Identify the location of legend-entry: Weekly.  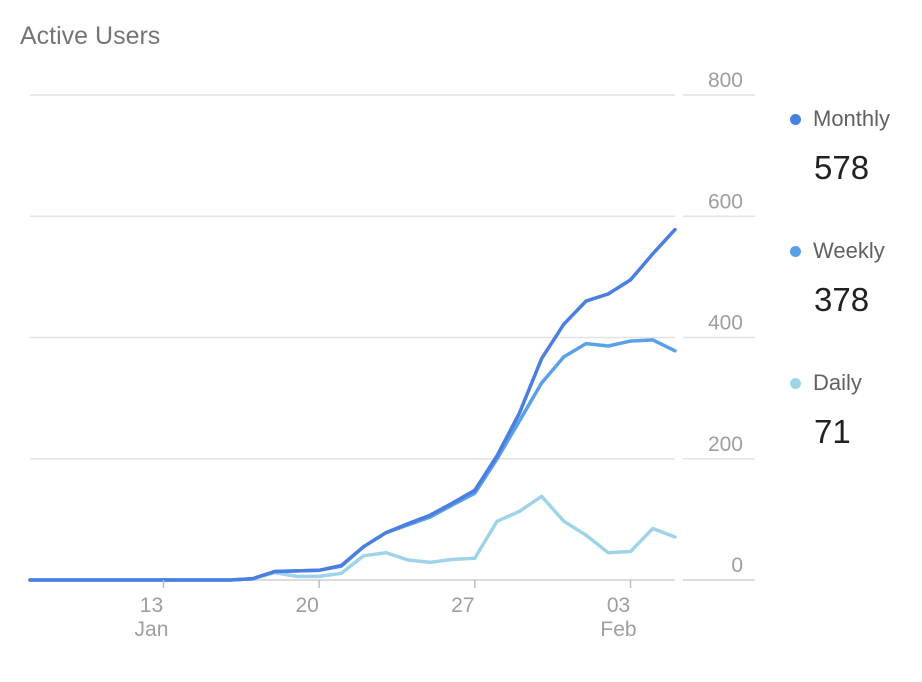
(855, 250).